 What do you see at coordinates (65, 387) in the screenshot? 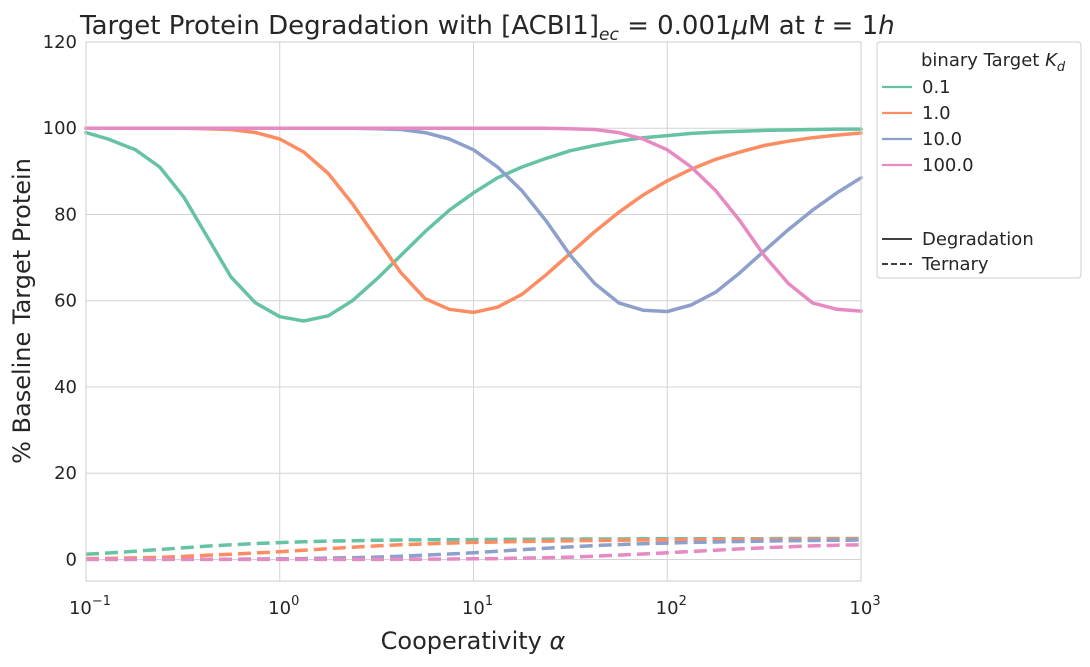
I see `y-tick-label: 40` at bounding box center [65, 387].